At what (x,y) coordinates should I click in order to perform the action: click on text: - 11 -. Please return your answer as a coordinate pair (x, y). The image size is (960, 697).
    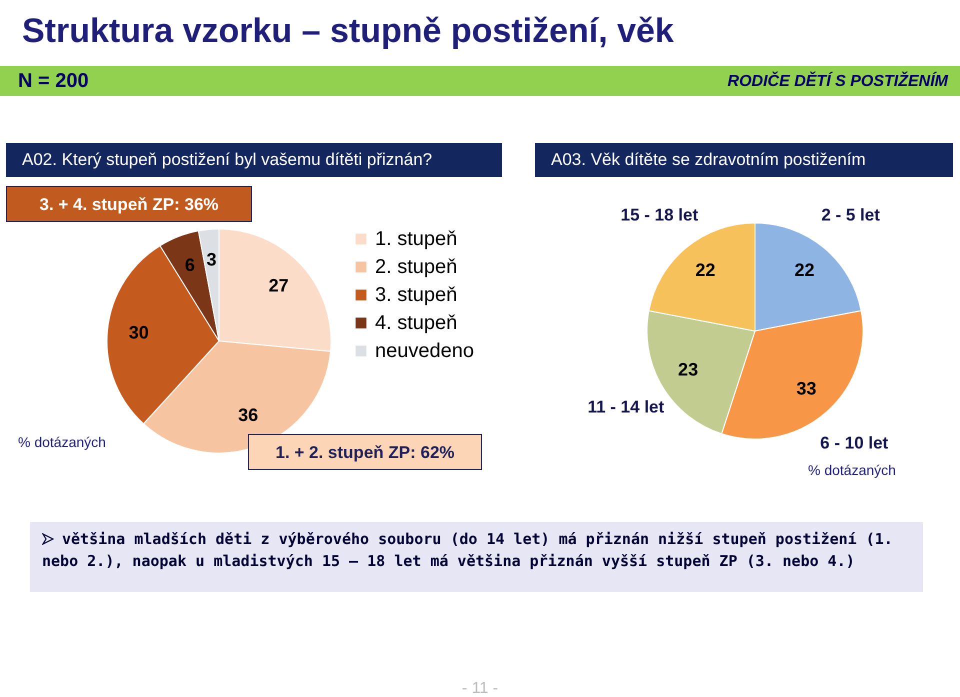
    Looking at the image, I should click on (480, 688).